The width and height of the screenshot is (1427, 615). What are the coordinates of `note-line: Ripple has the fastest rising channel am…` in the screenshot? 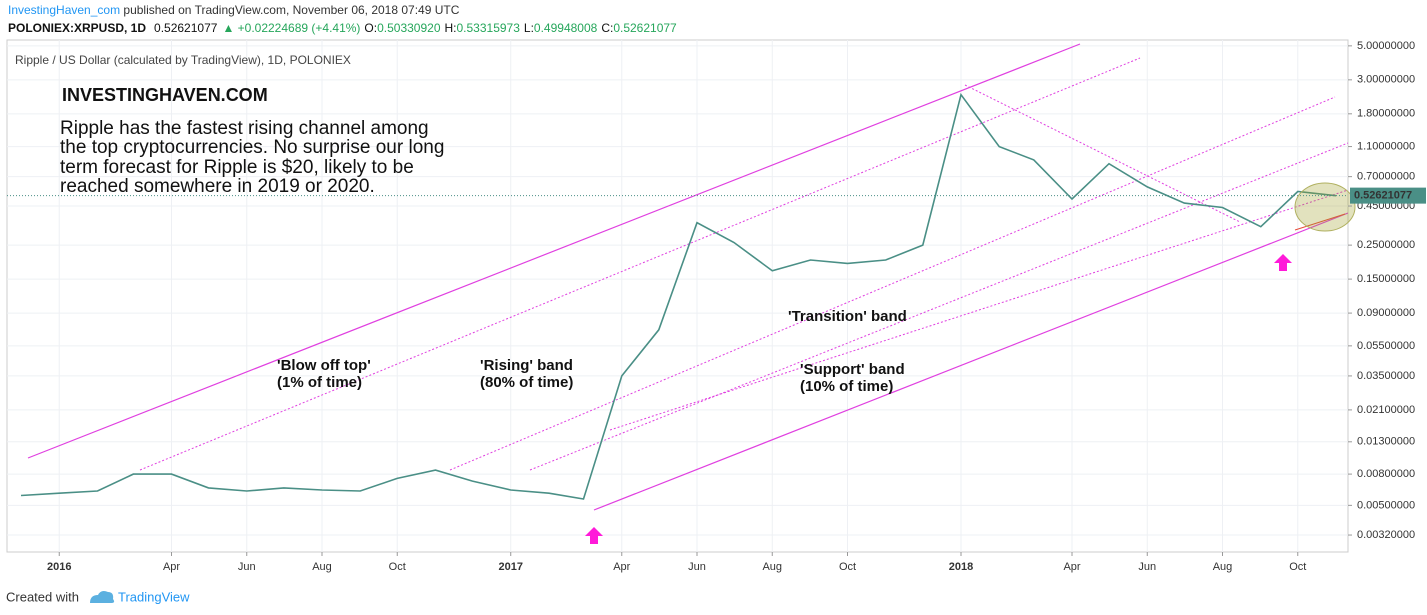 It's located at (244, 128).